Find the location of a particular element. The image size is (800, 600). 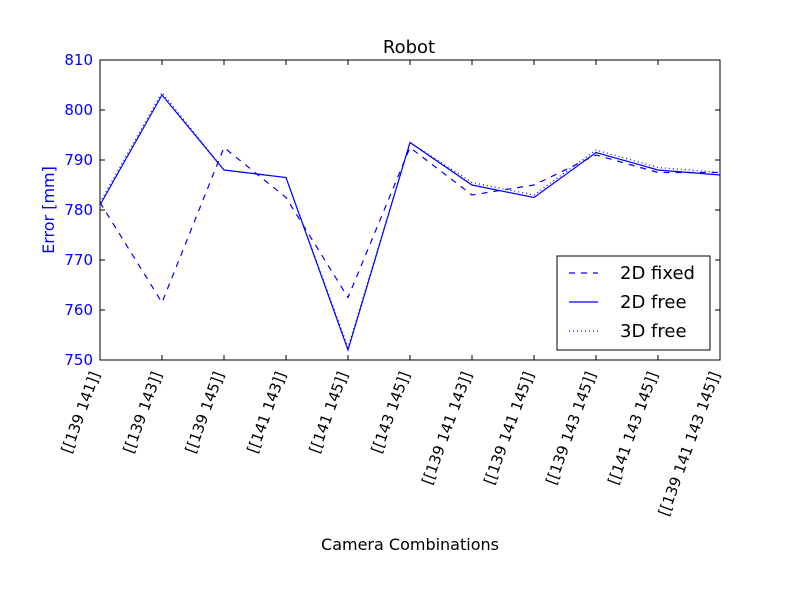

y-axis-label: Error [mm] is located at coordinates (48, 210).